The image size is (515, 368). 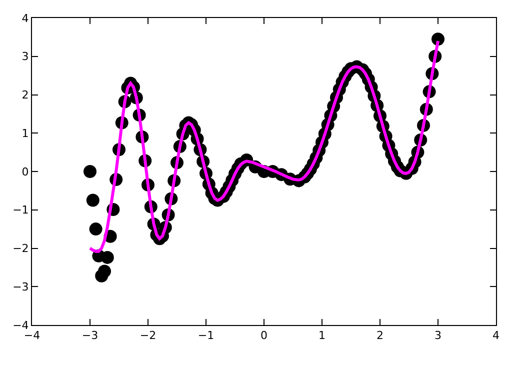 What do you see at coordinates (20, 249) in the screenshot?
I see `y-tick-label: −2` at bounding box center [20, 249].